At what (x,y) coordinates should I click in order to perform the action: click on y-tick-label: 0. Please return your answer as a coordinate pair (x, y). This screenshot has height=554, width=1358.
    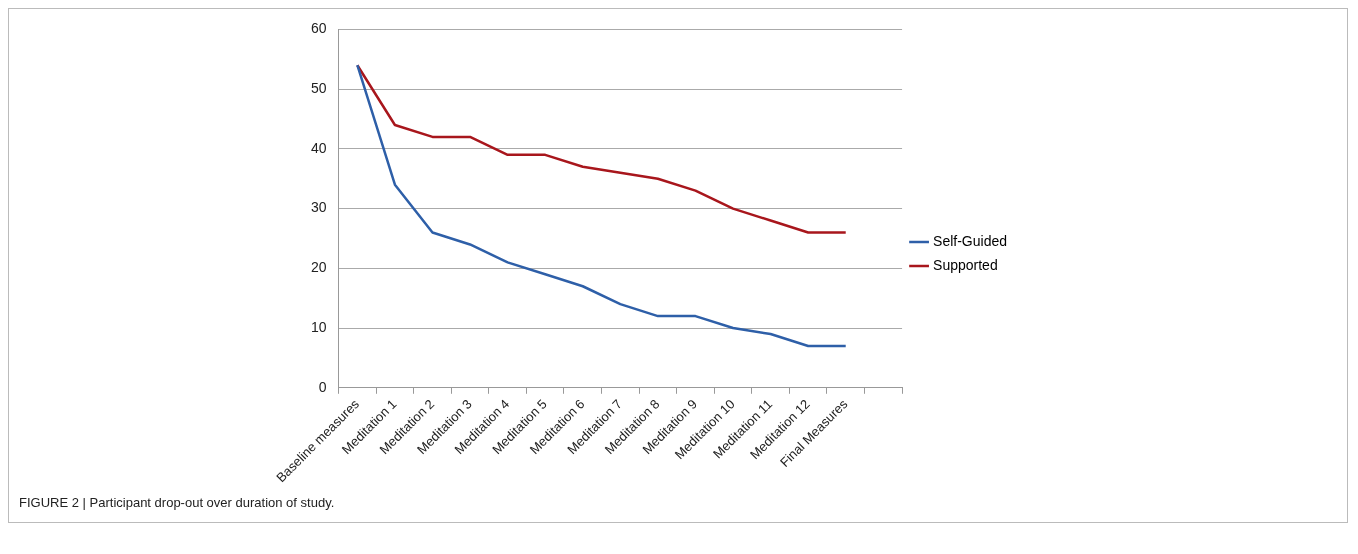
    Looking at the image, I should click on (322, 386).